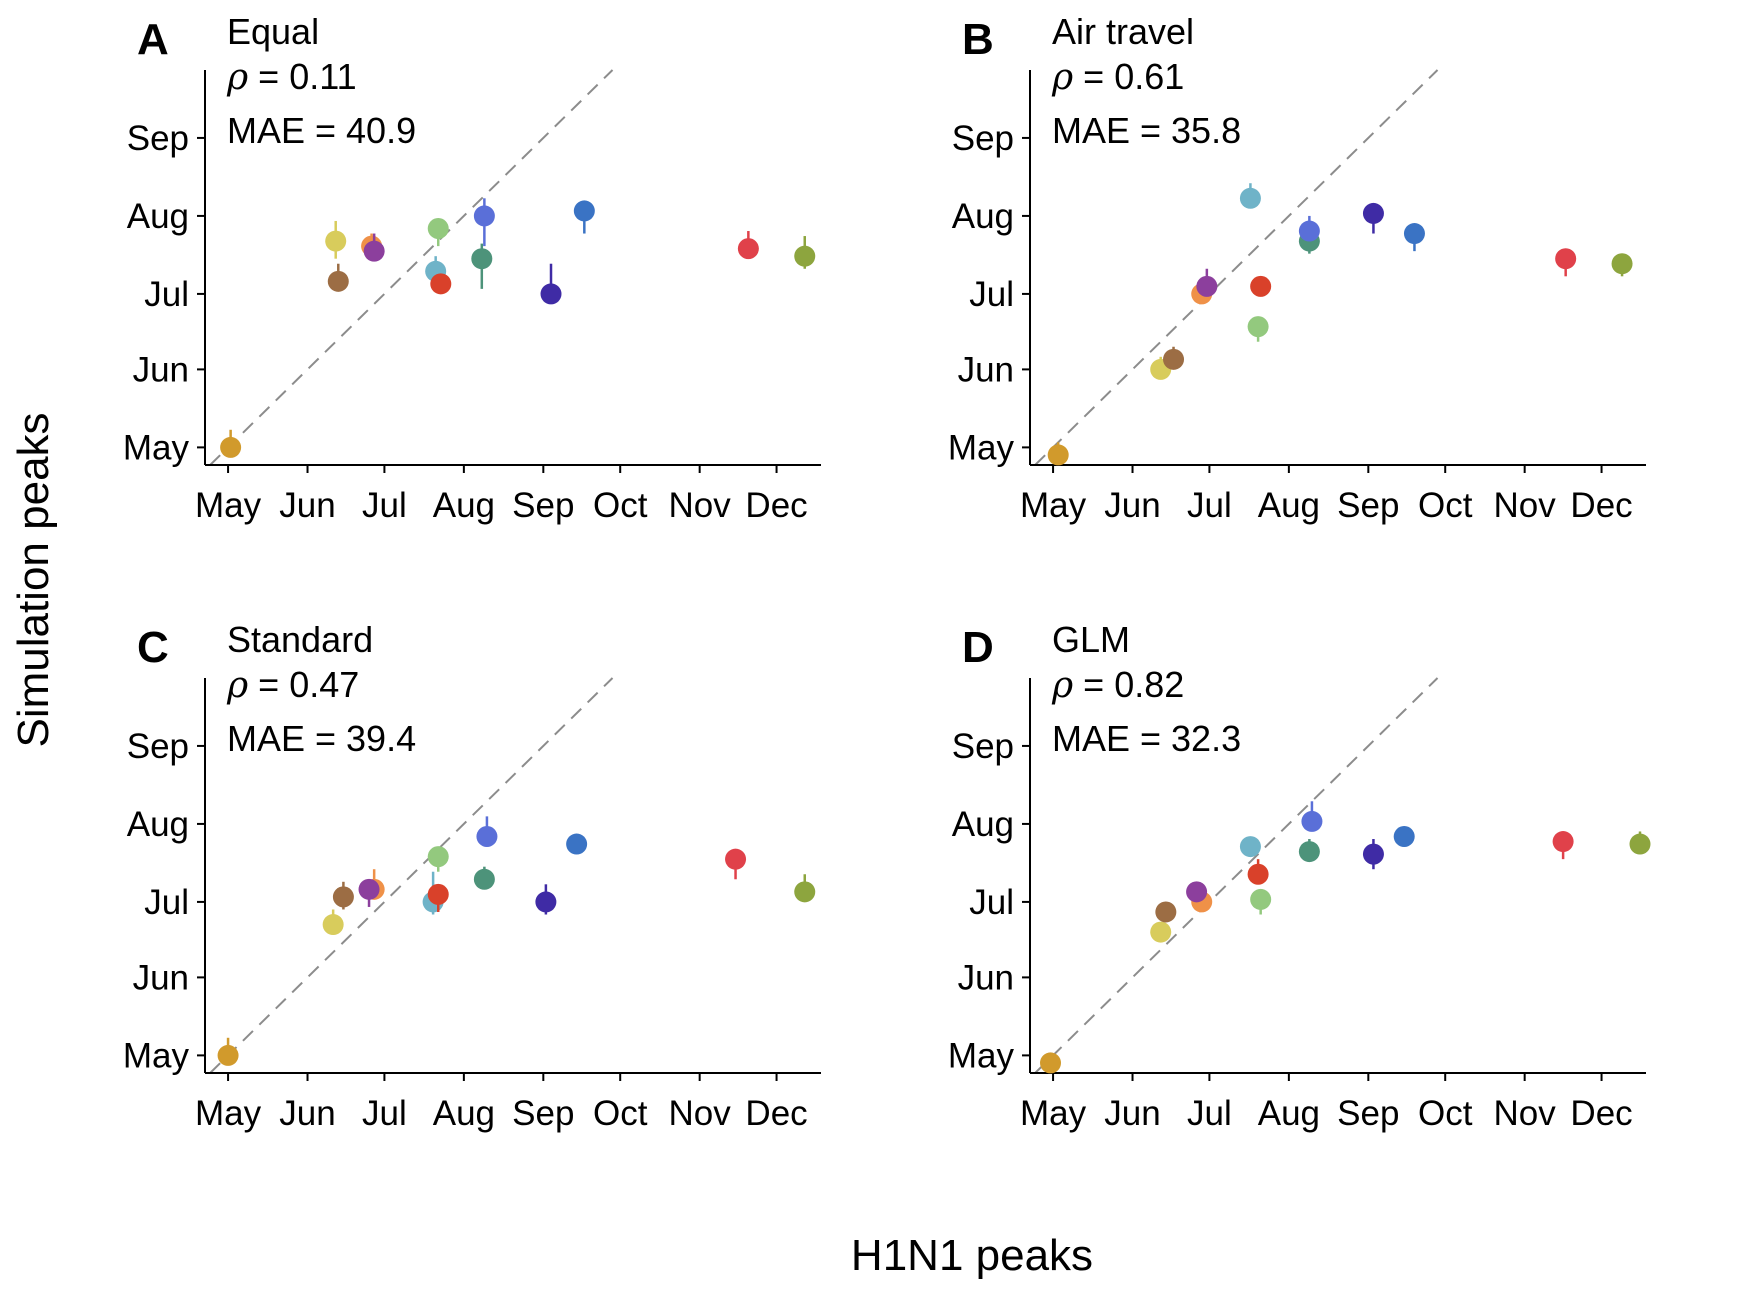  Describe the element at coordinates (1128, 76) in the screenshot. I see `rho-value: = 0.61` at that location.